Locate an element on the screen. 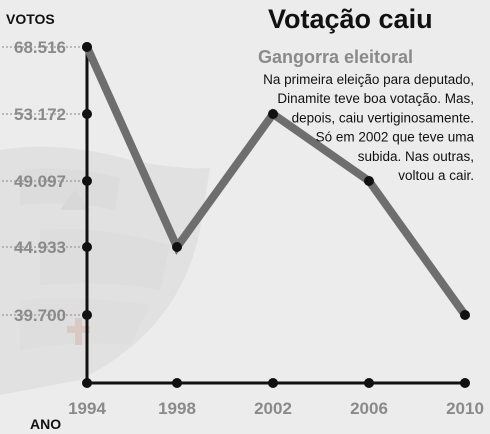 This screenshot has height=434, width=490. x-tick-label: 2010 is located at coordinates (465, 408).